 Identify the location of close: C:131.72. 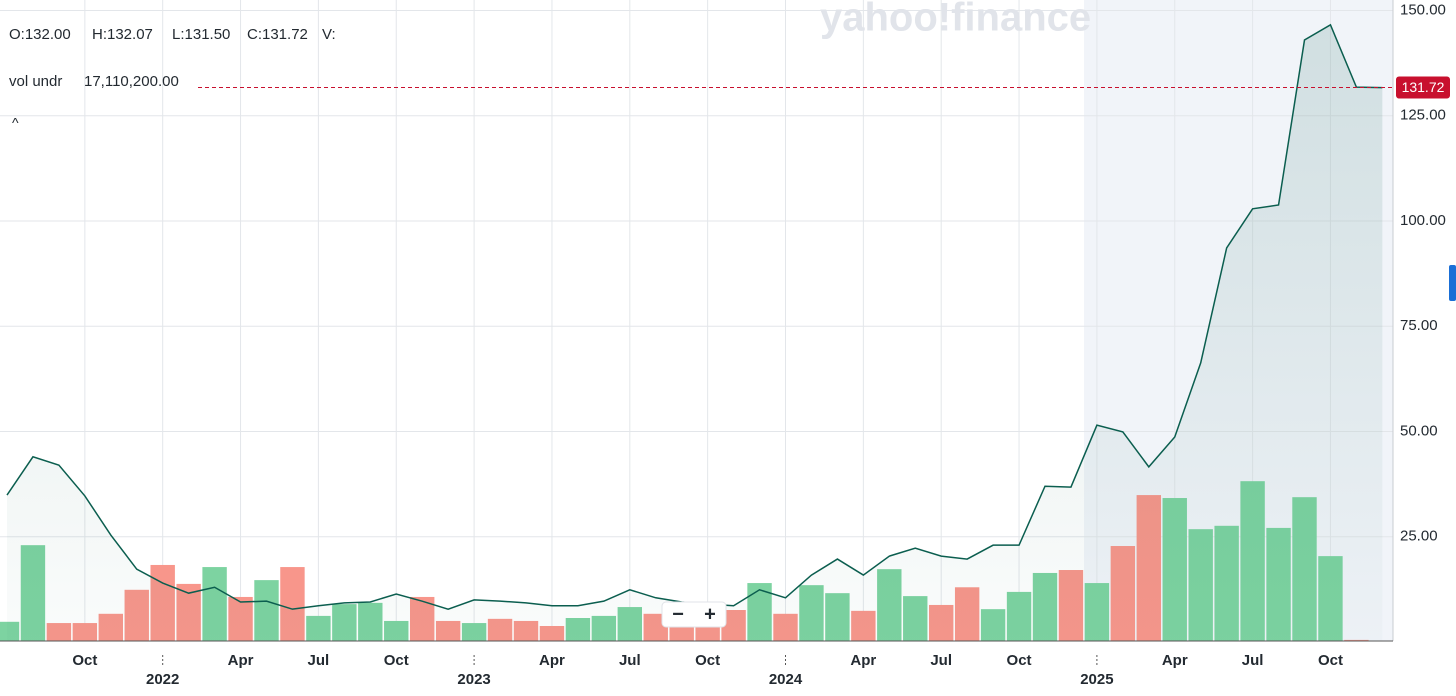
(277, 34).